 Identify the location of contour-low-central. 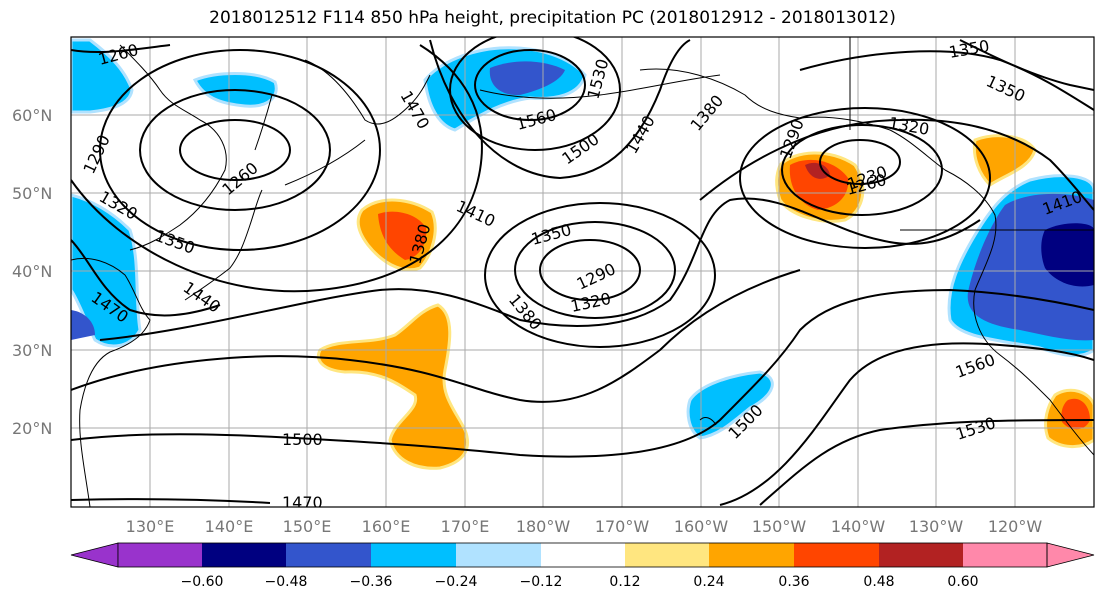
(590, 270).